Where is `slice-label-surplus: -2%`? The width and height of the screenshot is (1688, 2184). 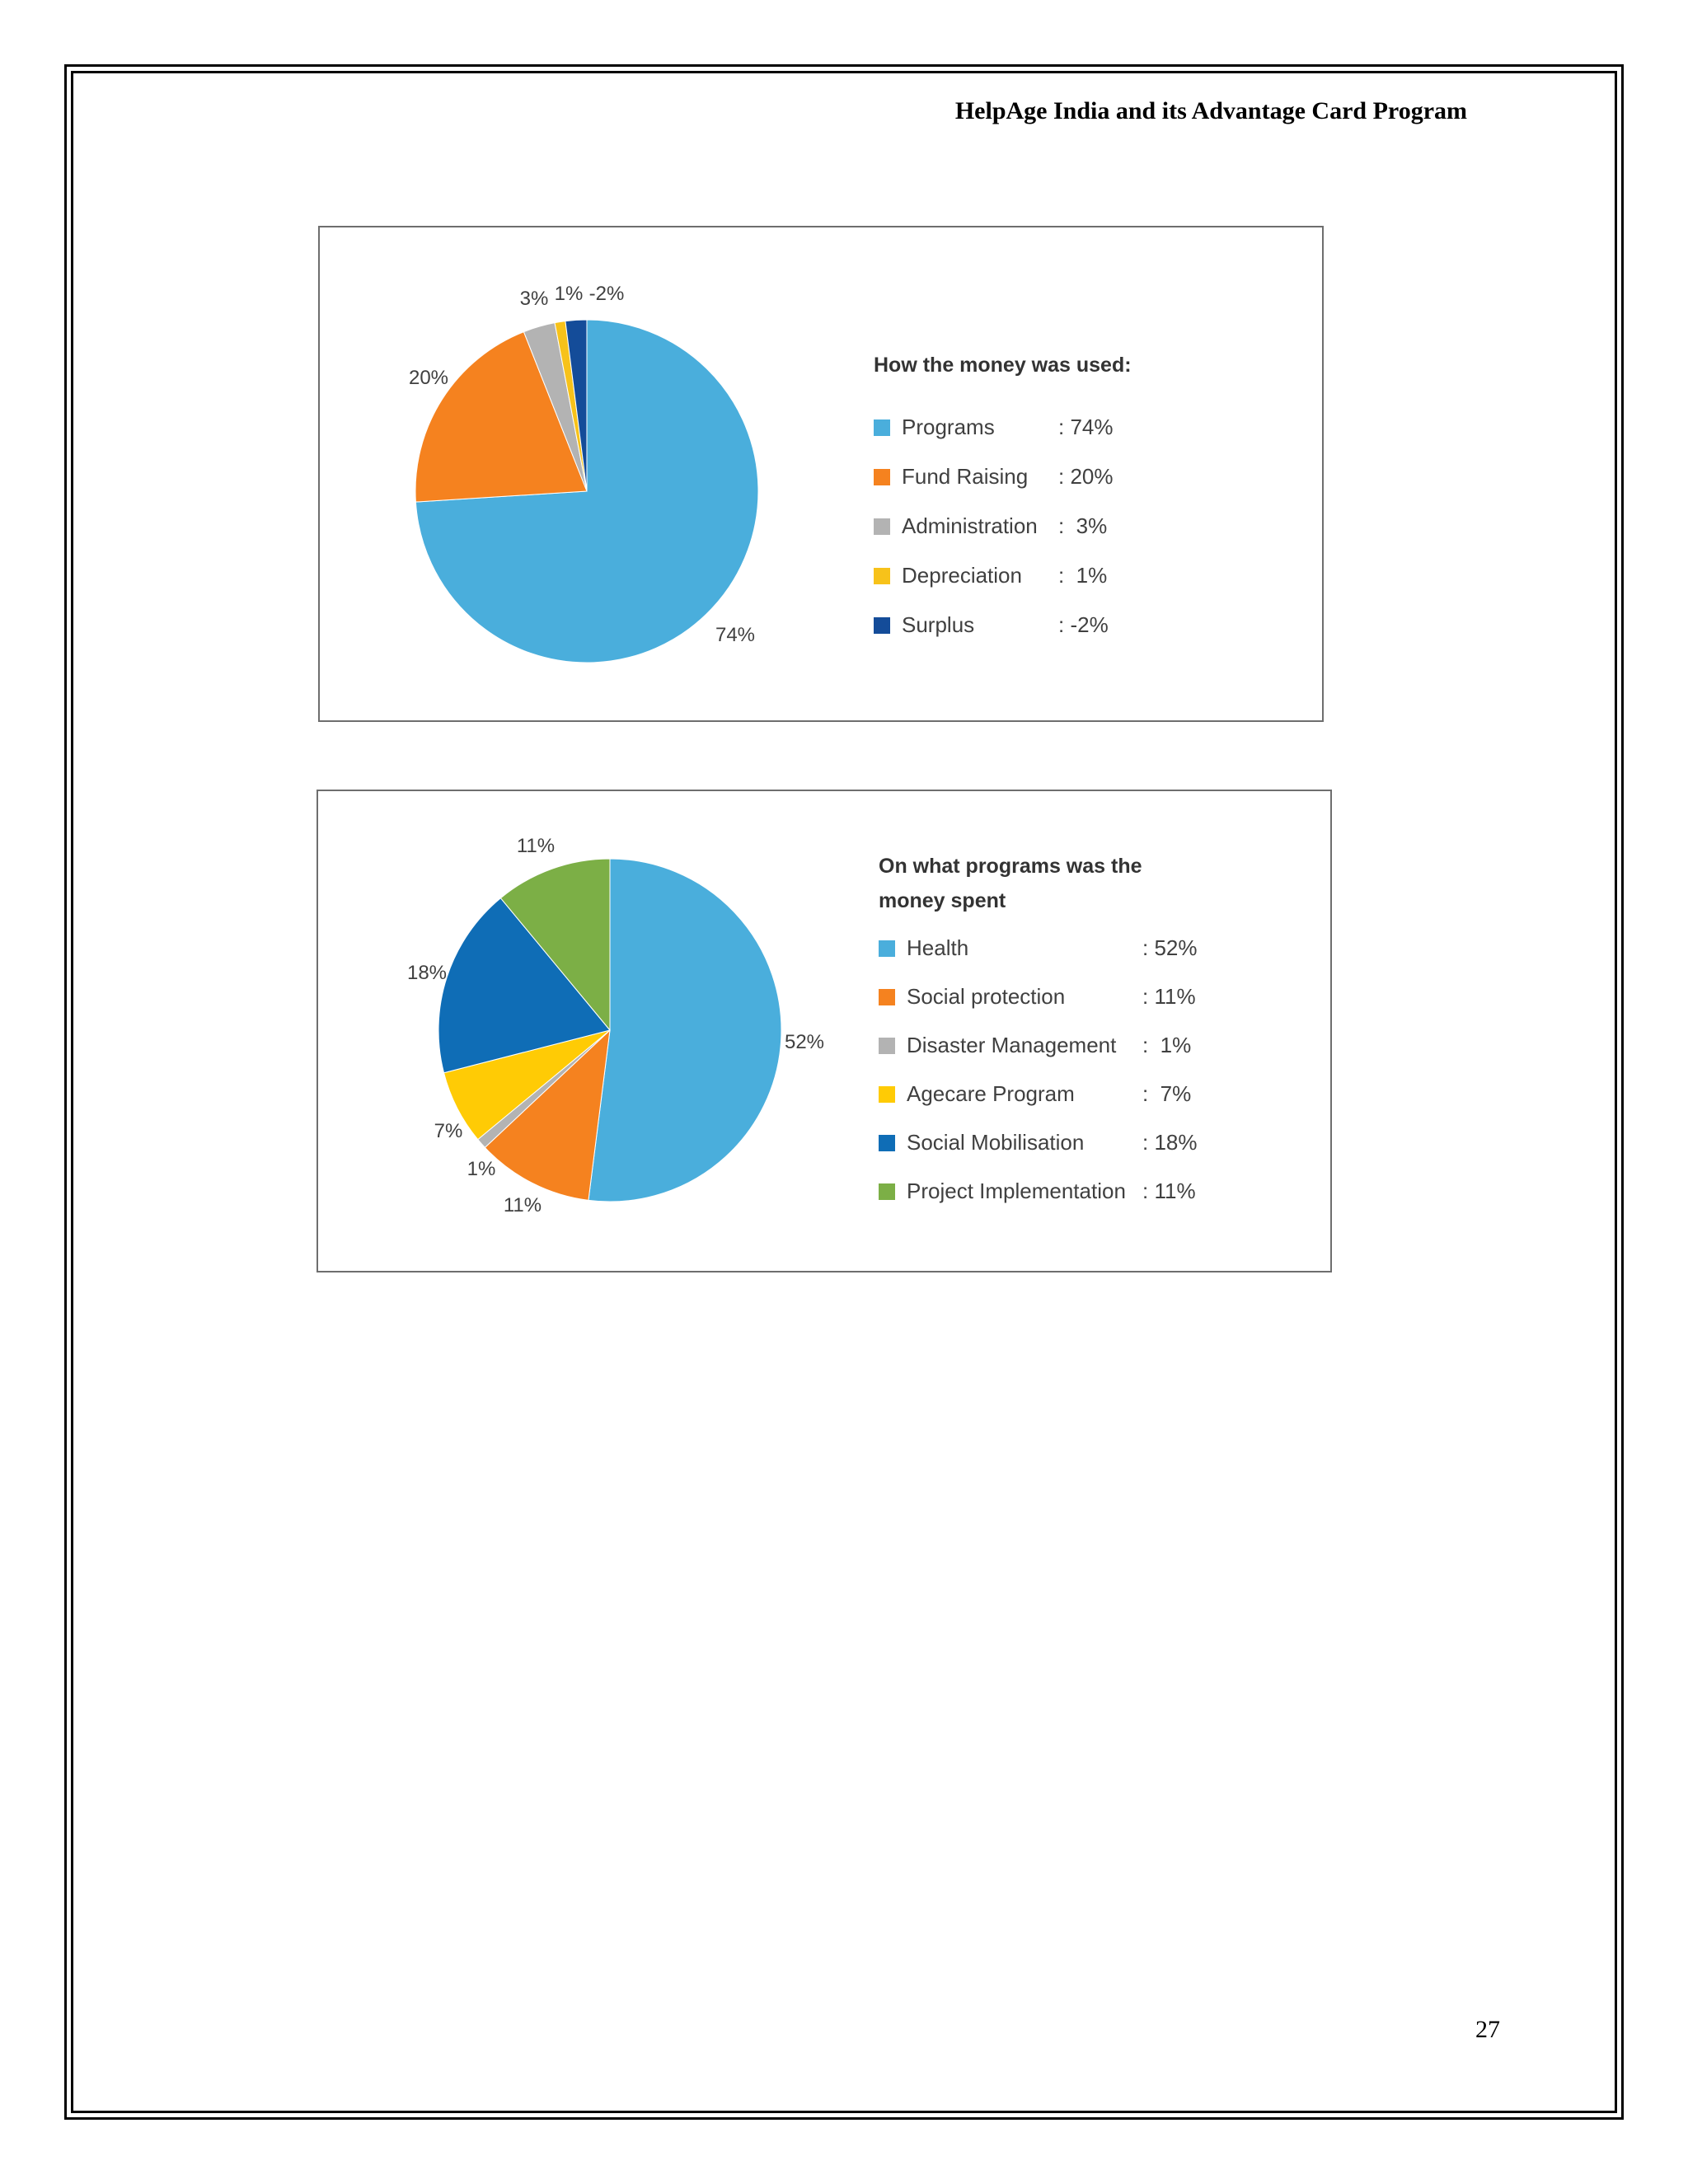 slice-label-surplus: -2% is located at coordinates (607, 294).